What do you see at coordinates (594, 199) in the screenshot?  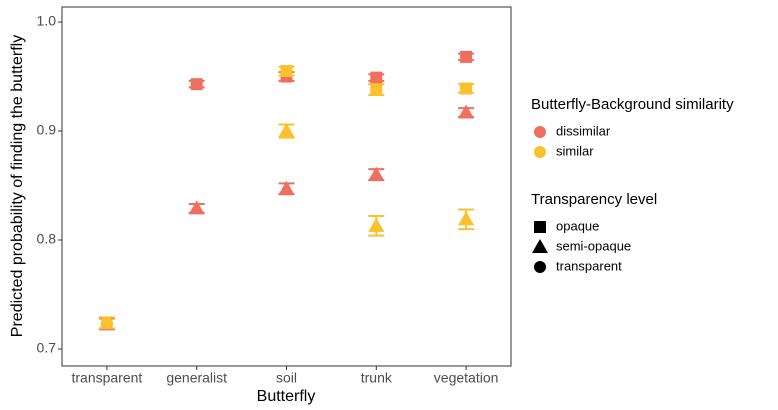 I see `legend-title: Transparency level` at bounding box center [594, 199].